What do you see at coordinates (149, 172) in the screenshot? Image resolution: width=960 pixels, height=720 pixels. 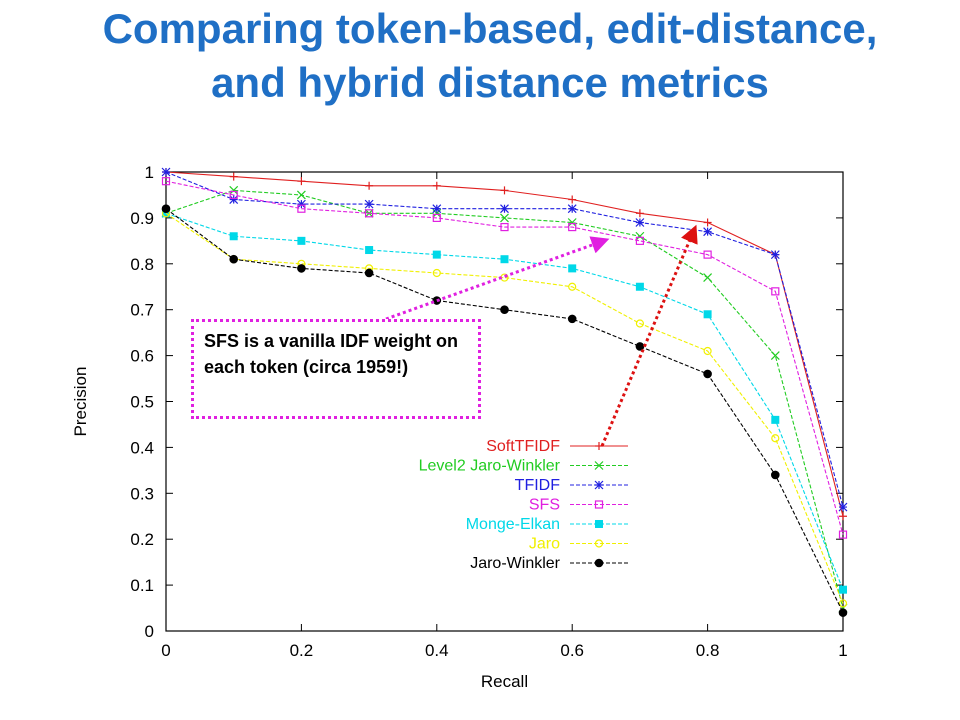 I see `y-tick-label: 1` at bounding box center [149, 172].